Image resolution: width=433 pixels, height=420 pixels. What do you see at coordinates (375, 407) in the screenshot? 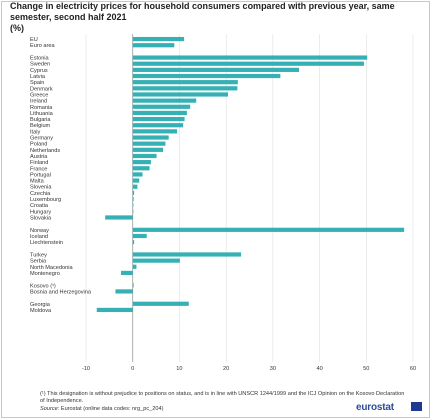
I see `eurostat-logo: eurostat` at bounding box center [375, 407].